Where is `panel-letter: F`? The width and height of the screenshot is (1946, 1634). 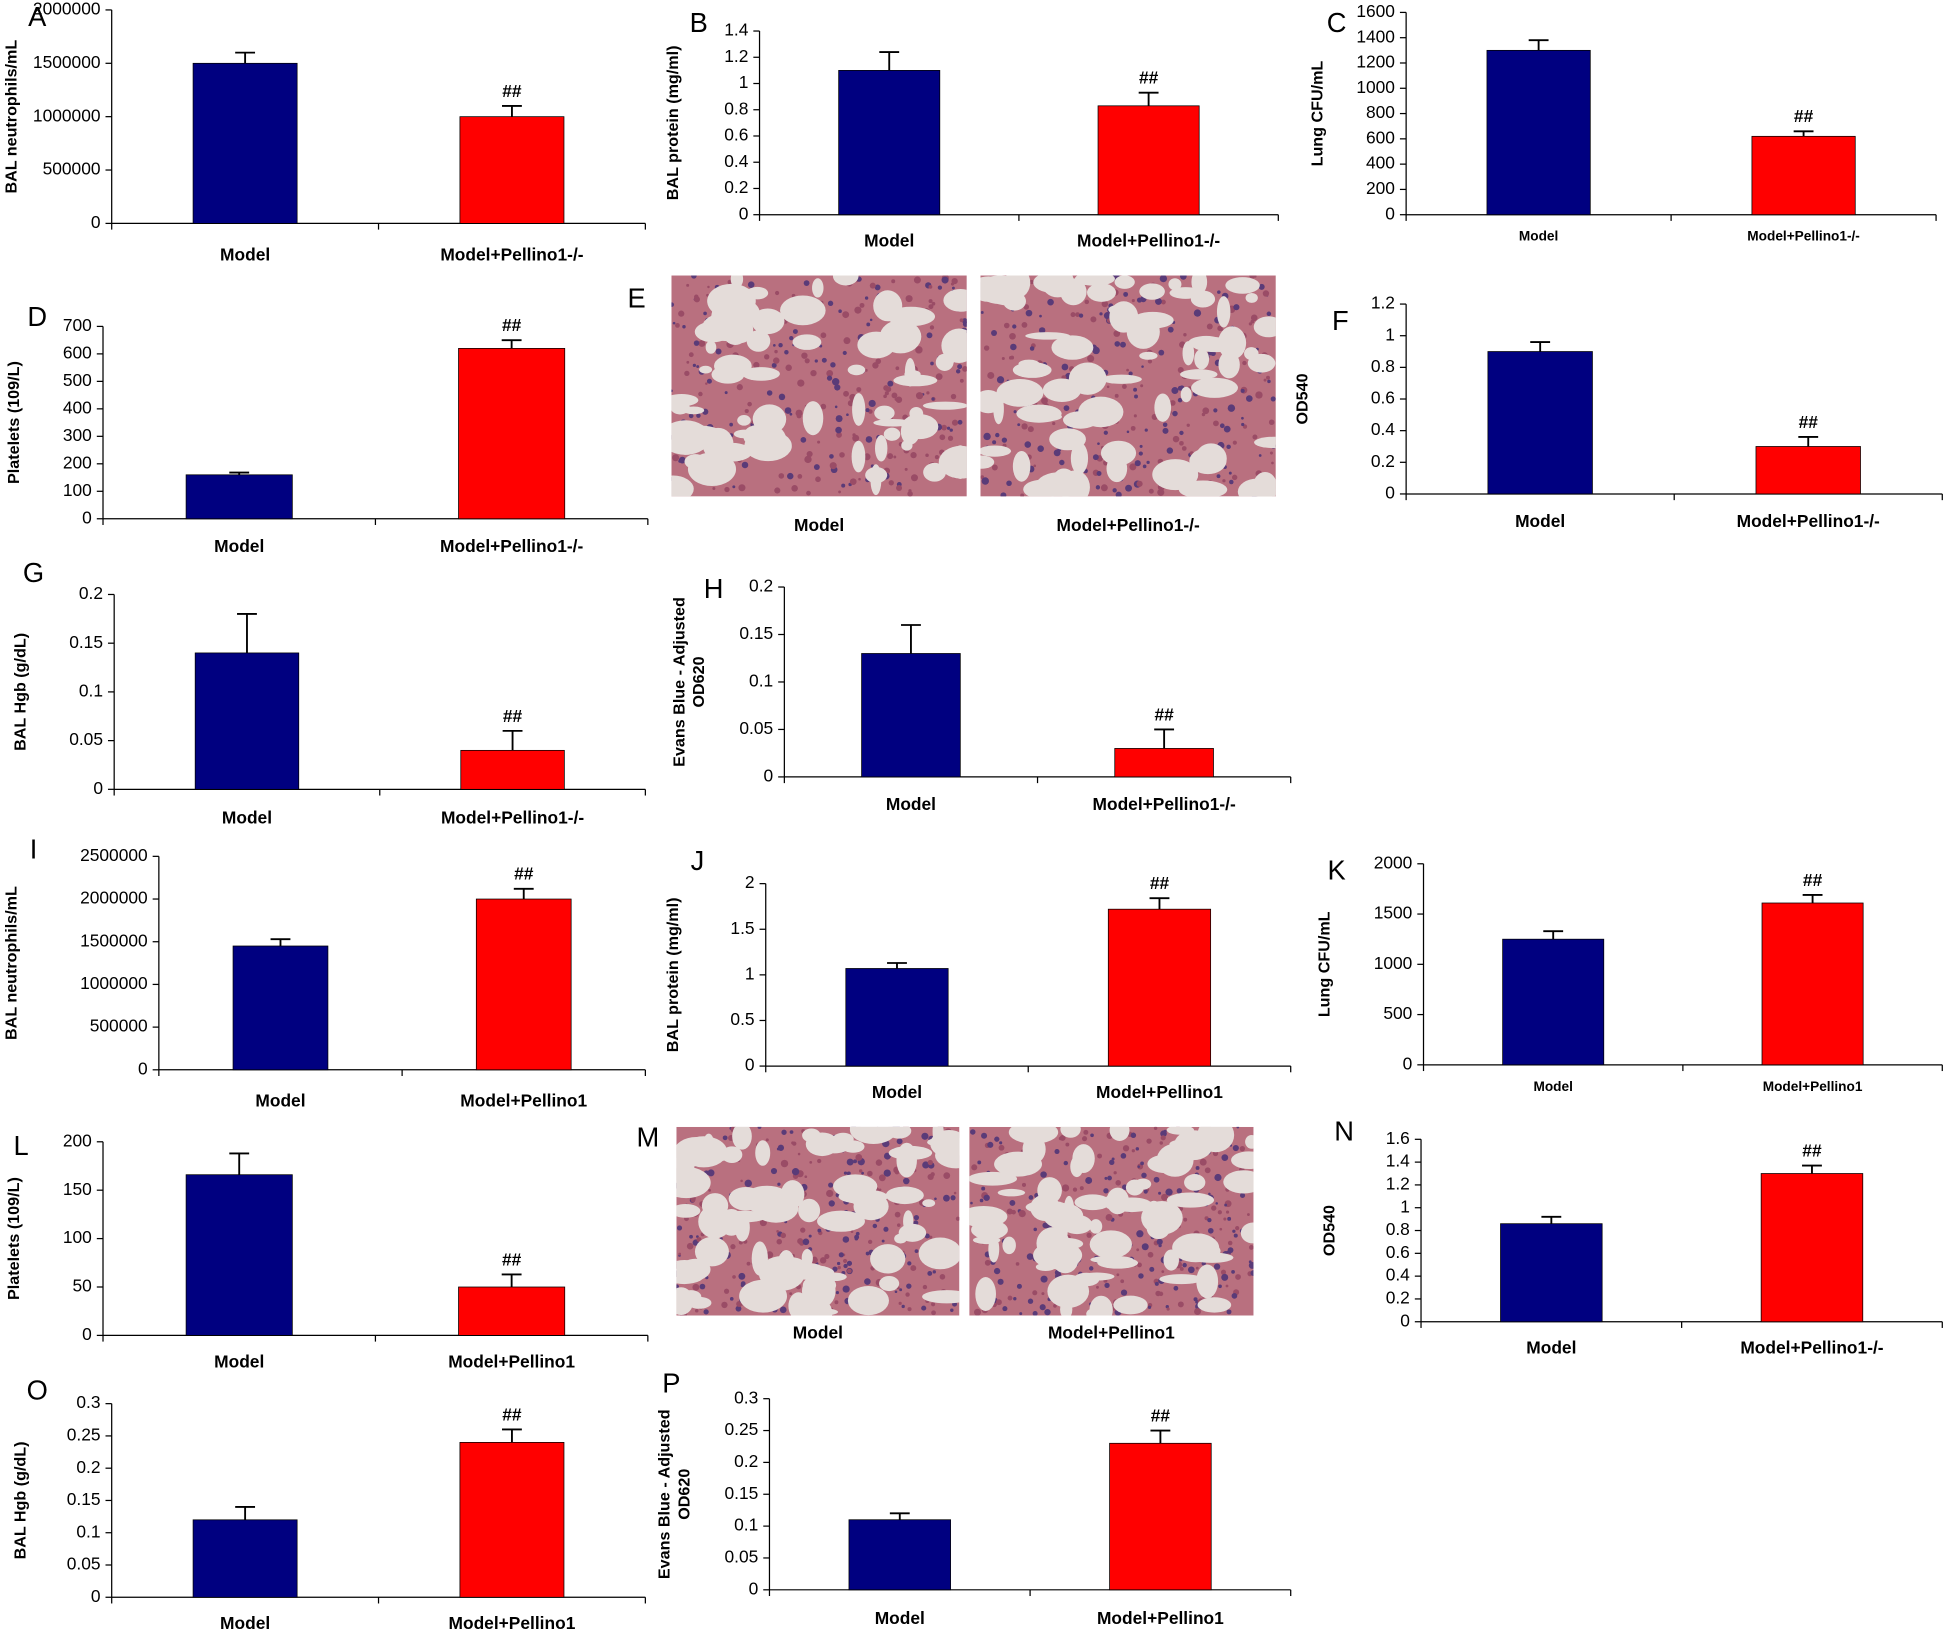
panel-letter: F is located at coordinates (1340, 320).